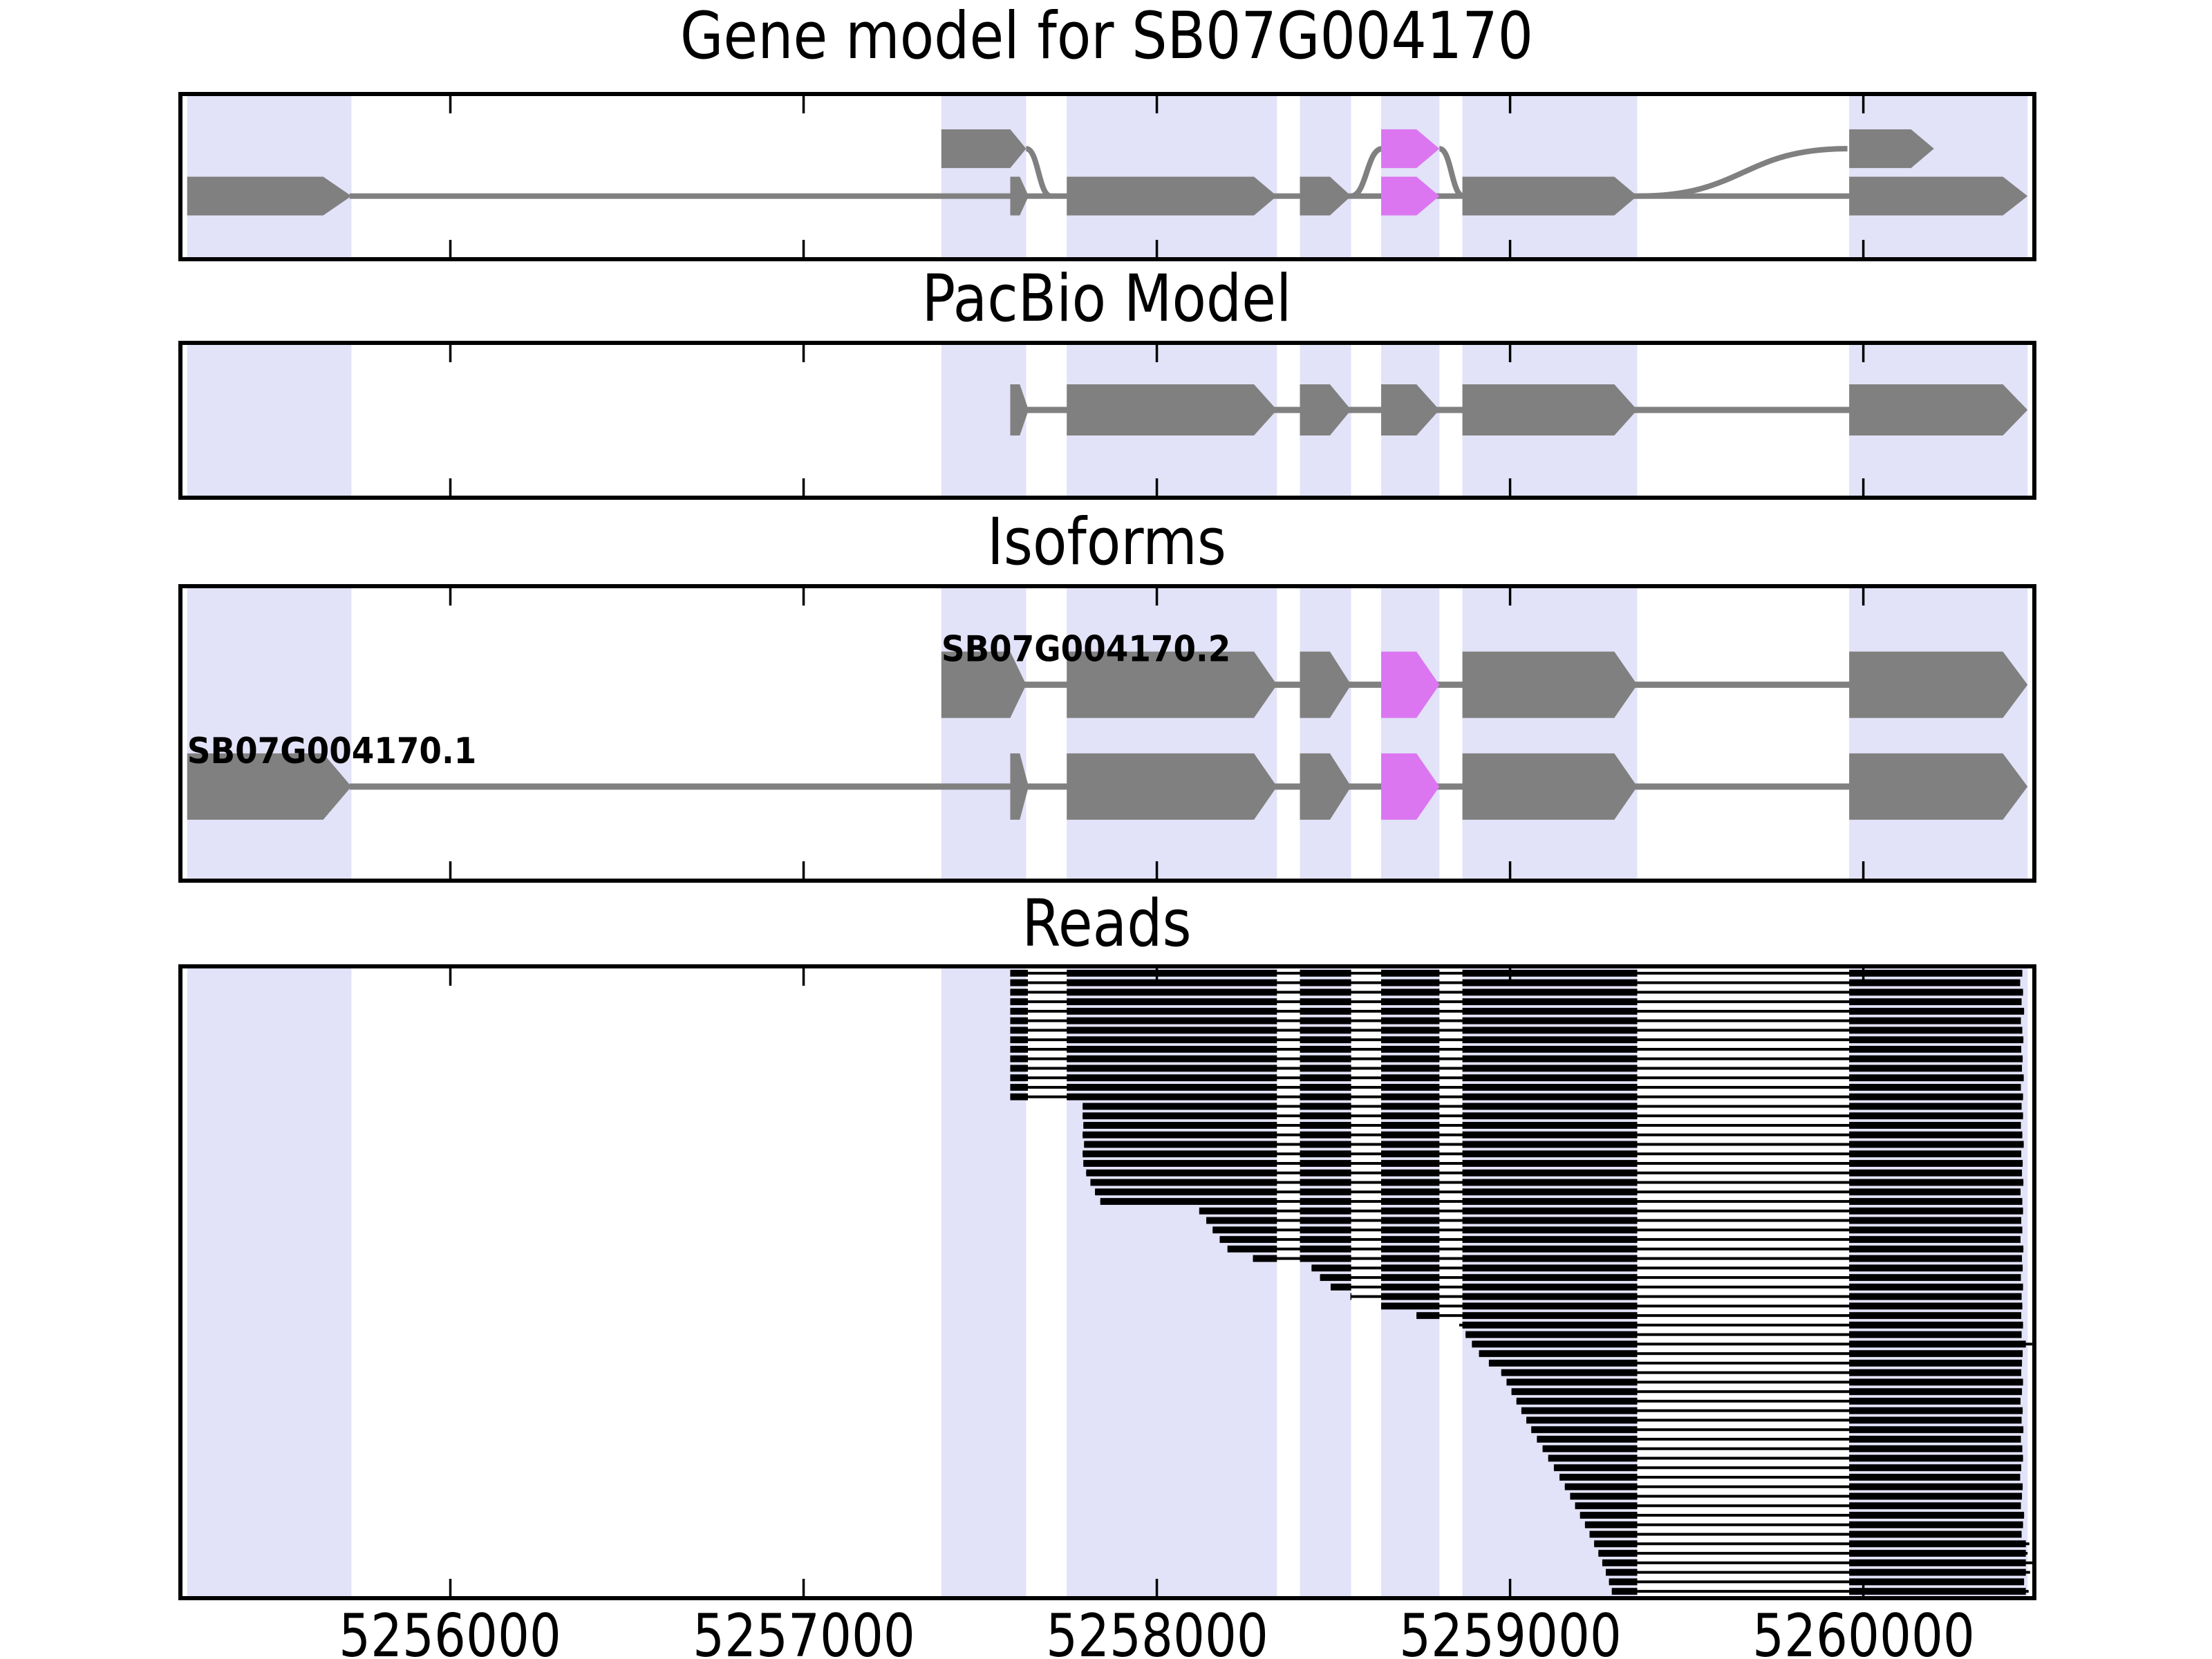 This screenshot has height=1659, width=2212. I want to click on isoform-label-text: SB07G004170.2, so click(1086, 649).